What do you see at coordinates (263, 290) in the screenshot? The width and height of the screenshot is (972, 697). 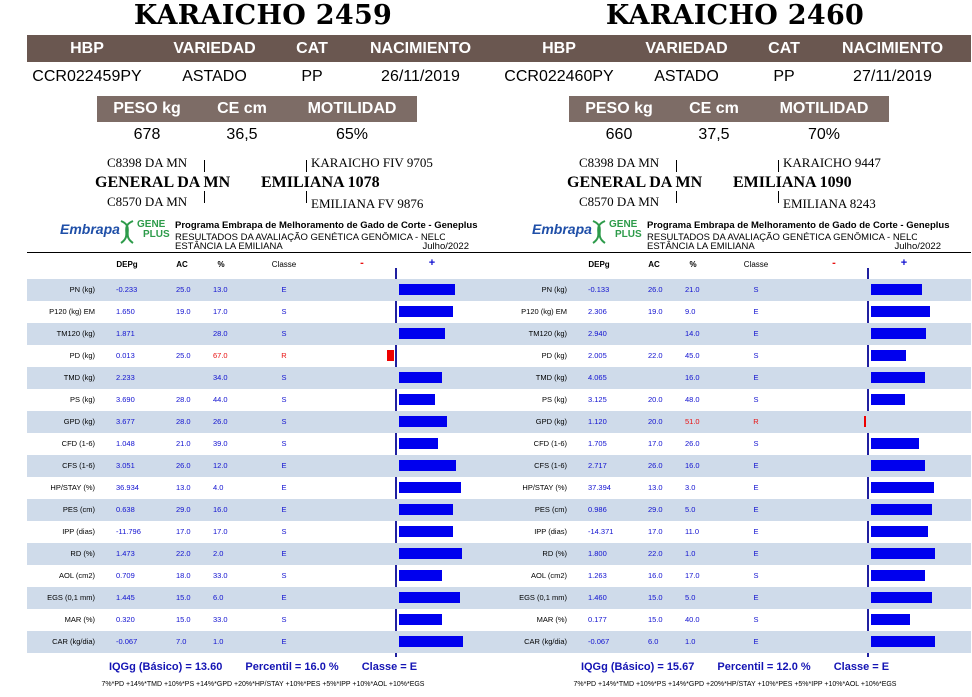 I see `table-row: PN (kg) -0.233 25.0 13.0 E` at bounding box center [263, 290].